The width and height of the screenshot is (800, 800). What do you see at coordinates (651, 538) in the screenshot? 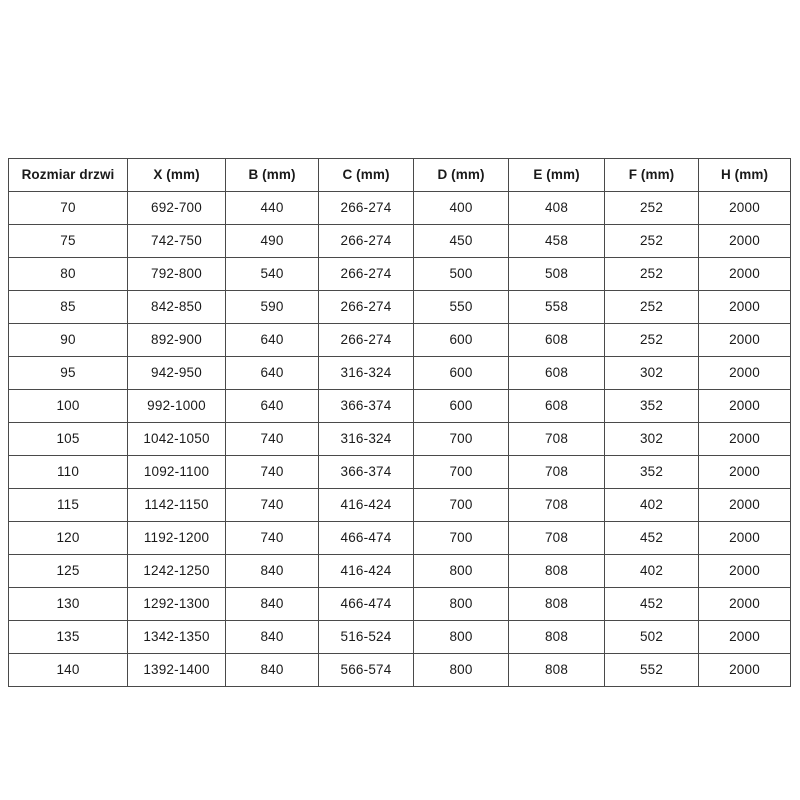
I see `cell-value: 452` at bounding box center [651, 538].